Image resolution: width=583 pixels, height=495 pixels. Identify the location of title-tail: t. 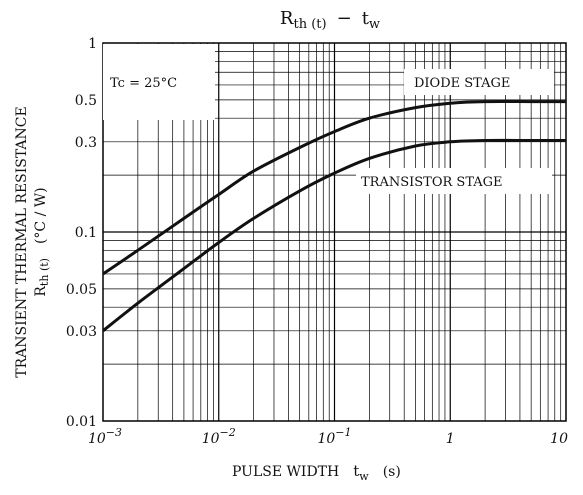
(366, 18).